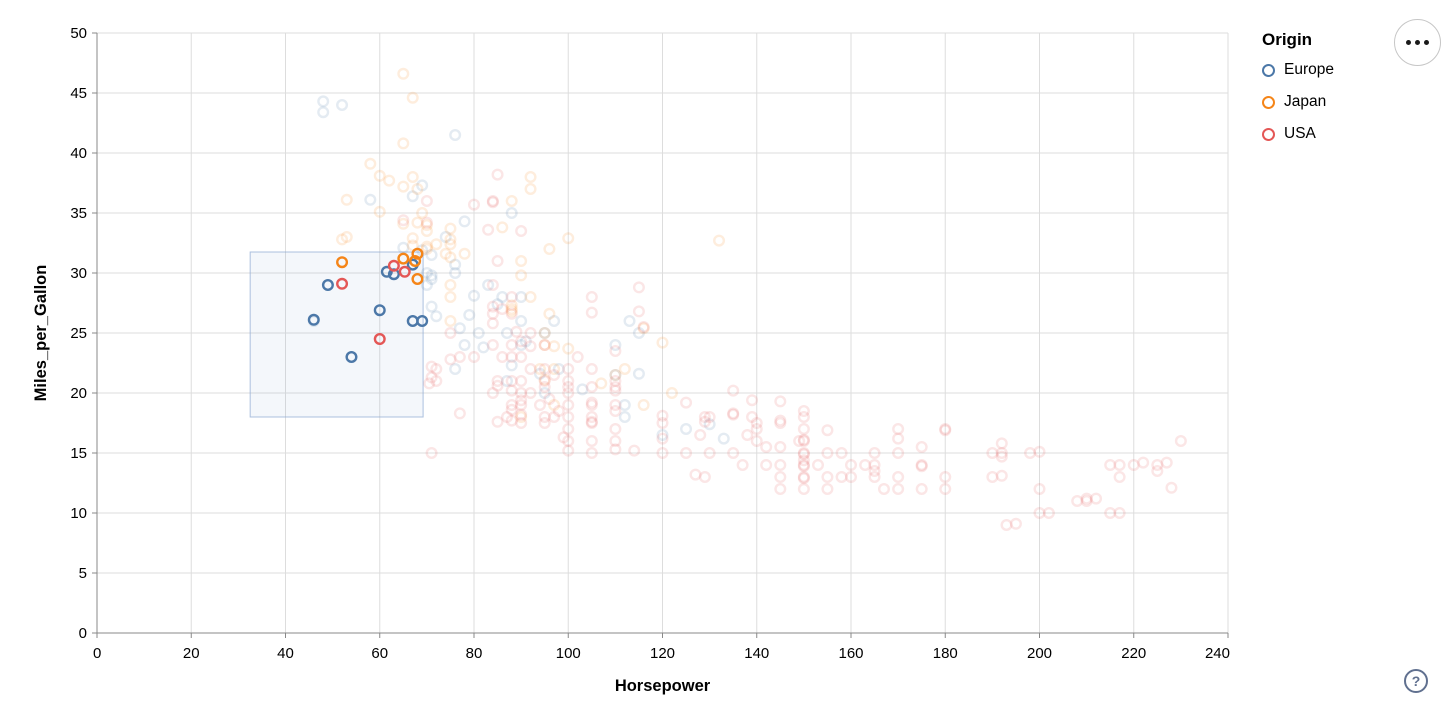 The width and height of the screenshot is (1454, 712). Describe the element at coordinates (1039, 653) in the screenshot. I see `x-tick-label: 200` at that location.